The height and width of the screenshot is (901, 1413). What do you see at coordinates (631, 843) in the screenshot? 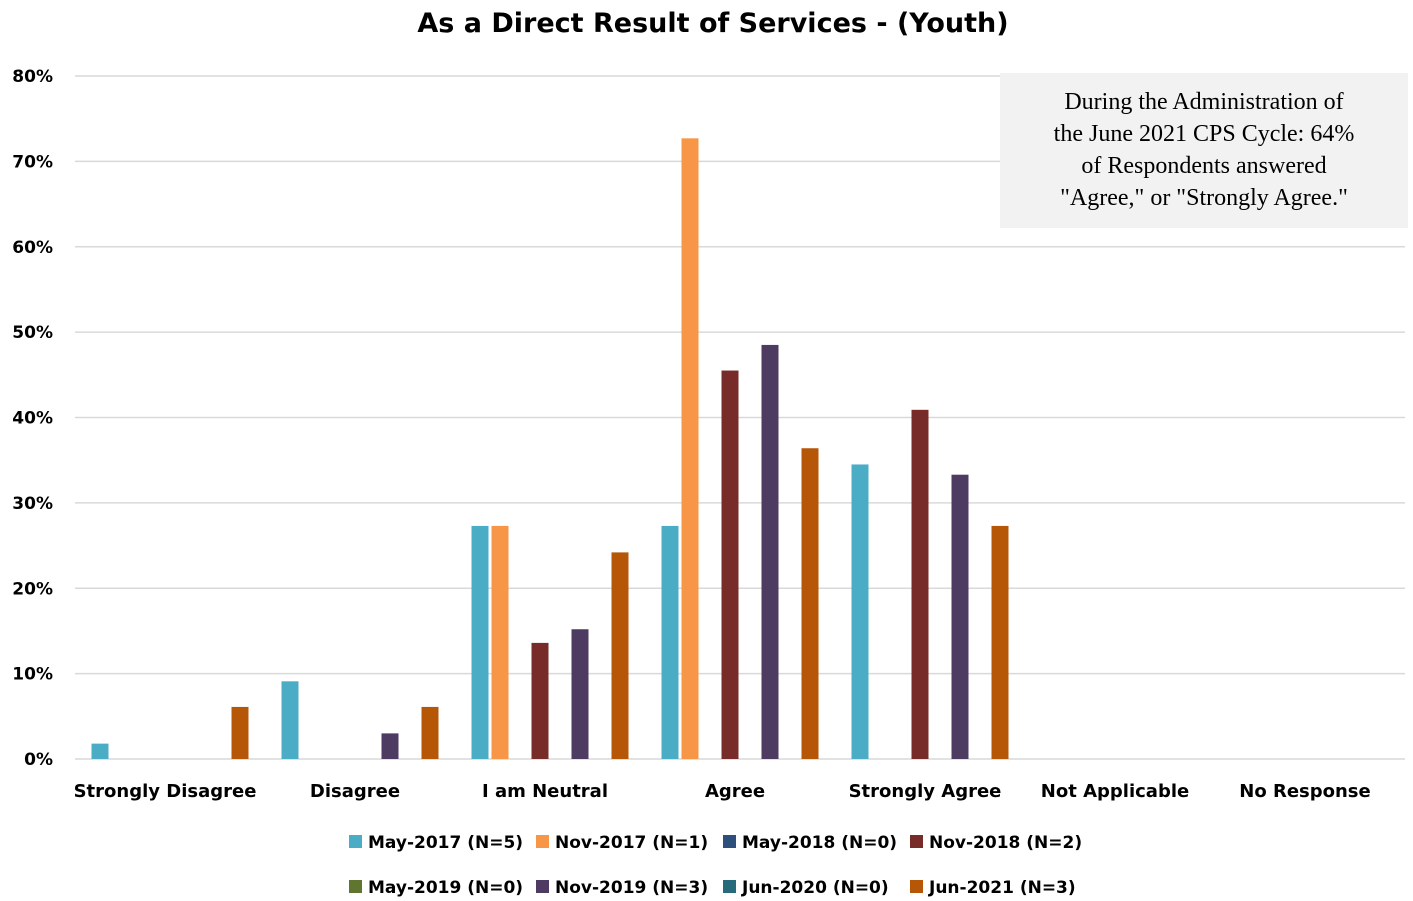
I see `legend-label: Nov-2017 (N=1)` at bounding box center [631, 843].